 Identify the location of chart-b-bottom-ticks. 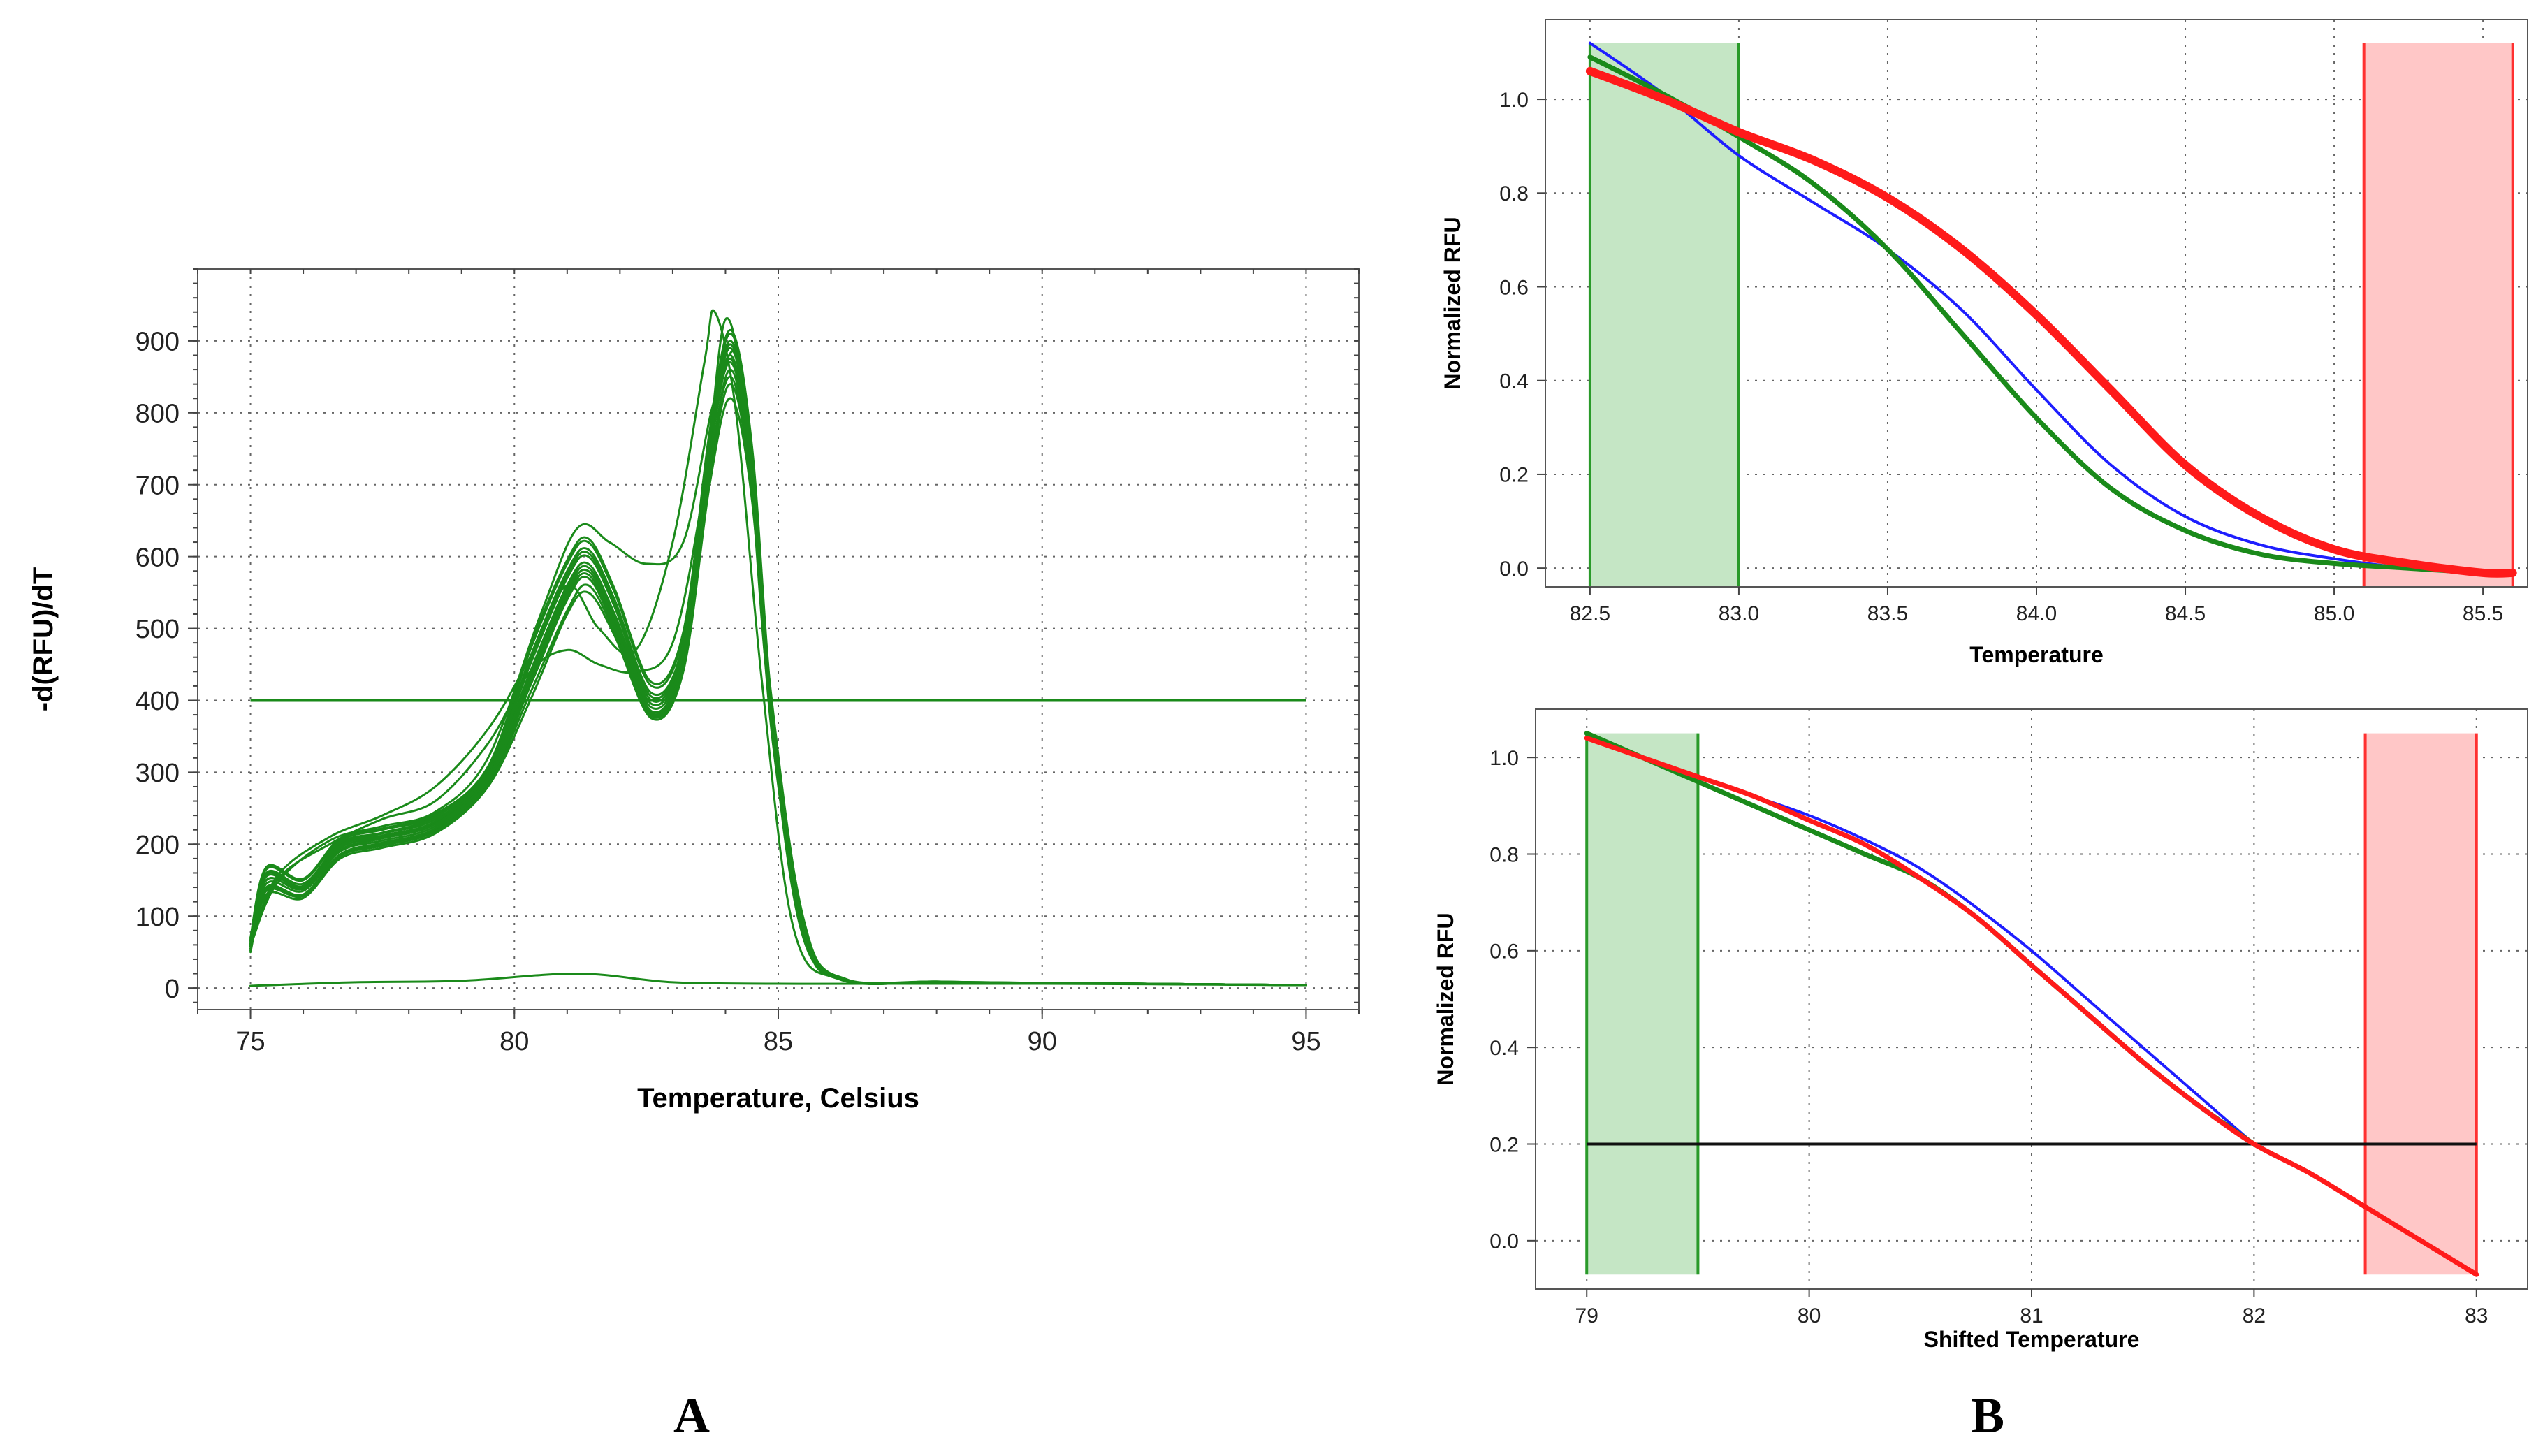
(2002, 1027).